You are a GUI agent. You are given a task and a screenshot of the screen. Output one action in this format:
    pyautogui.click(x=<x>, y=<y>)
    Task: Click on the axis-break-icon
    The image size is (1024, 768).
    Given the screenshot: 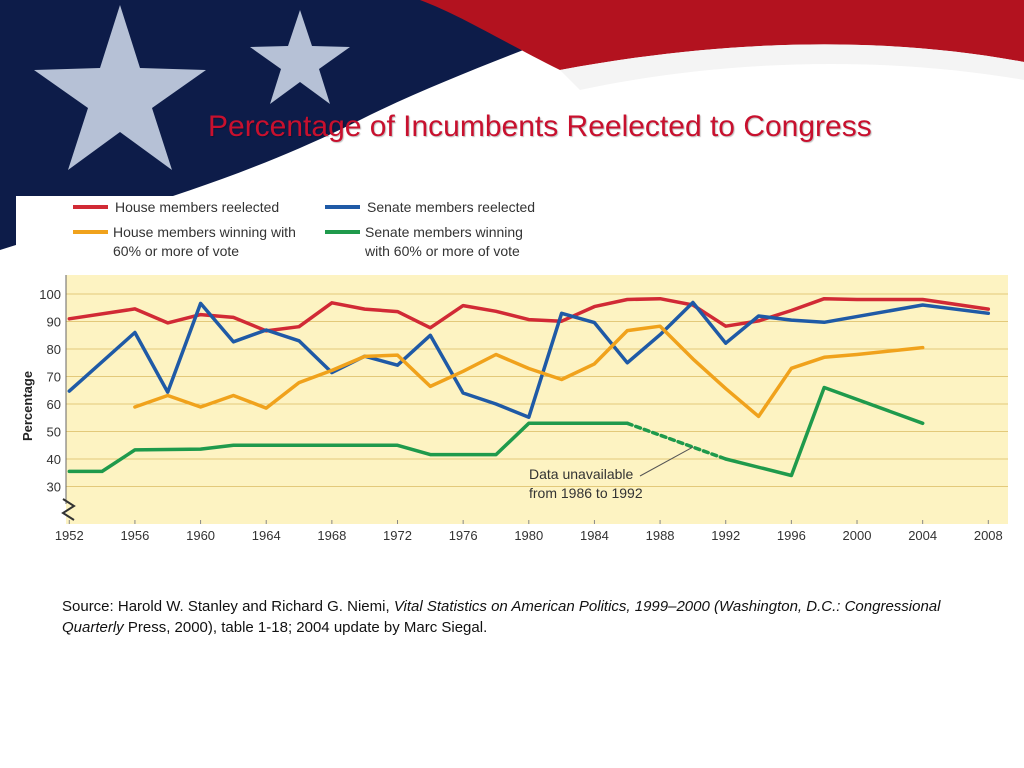 What is the action you would take?
    pyautogui.click(x=68, y=509)
    